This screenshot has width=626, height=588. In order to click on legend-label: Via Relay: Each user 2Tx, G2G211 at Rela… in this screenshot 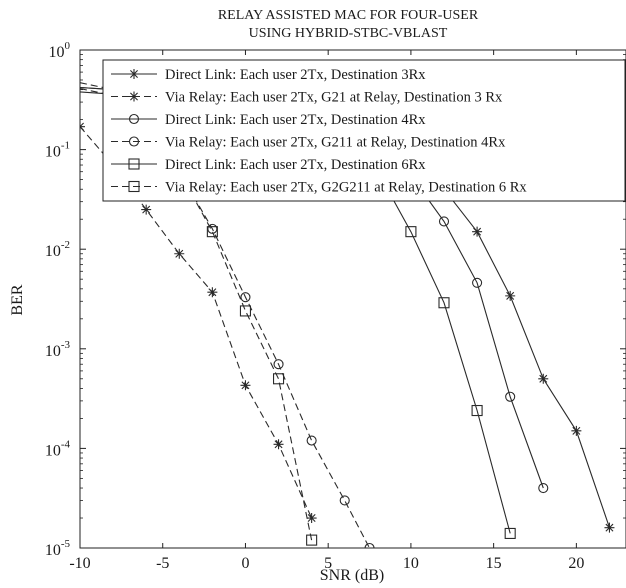, I will do `click(346, 188)`.